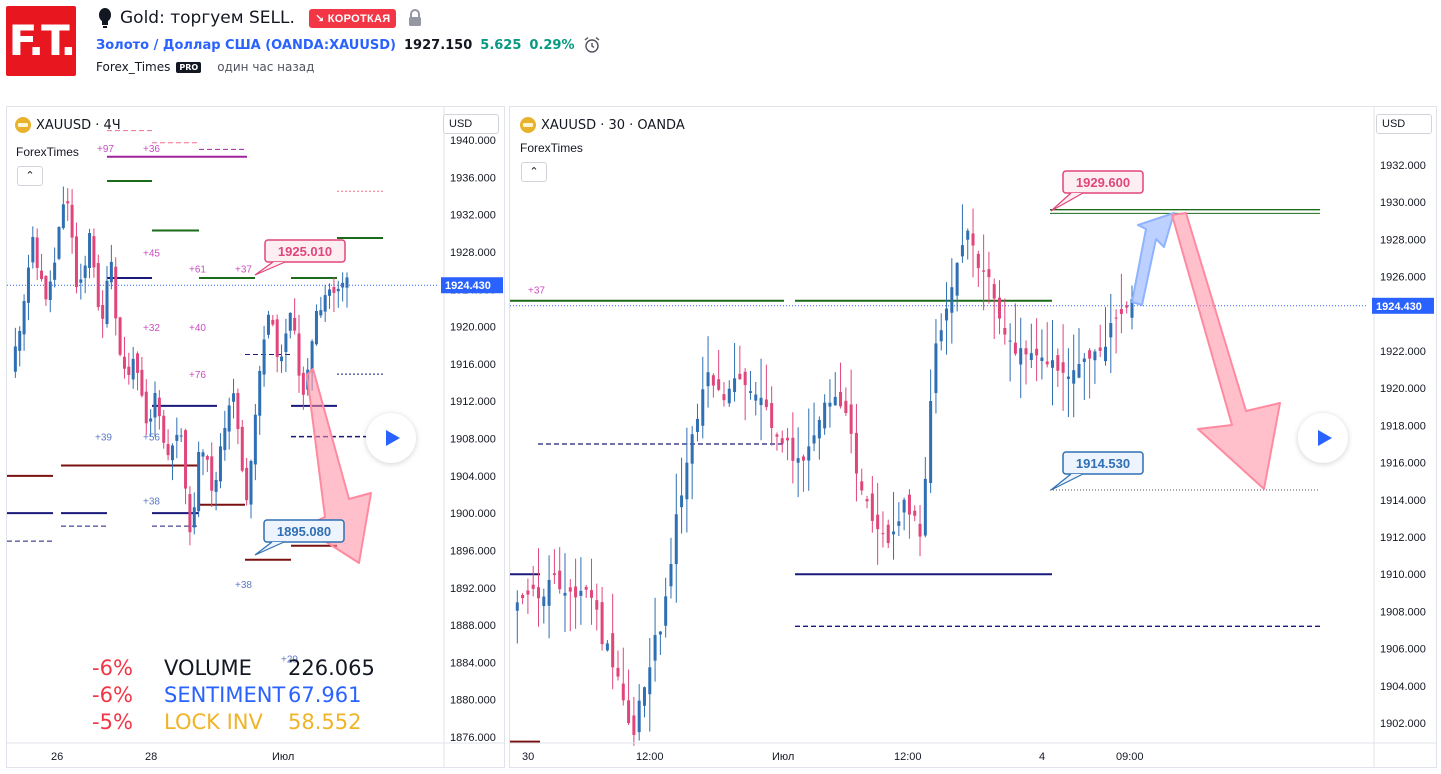 The height and width of the screenshot is (774, 1441). What do you see at coordinates (1403, 612) in the screenshot?
I see `price-axis-label: 1908.000` at bounding box center [1403, 612].